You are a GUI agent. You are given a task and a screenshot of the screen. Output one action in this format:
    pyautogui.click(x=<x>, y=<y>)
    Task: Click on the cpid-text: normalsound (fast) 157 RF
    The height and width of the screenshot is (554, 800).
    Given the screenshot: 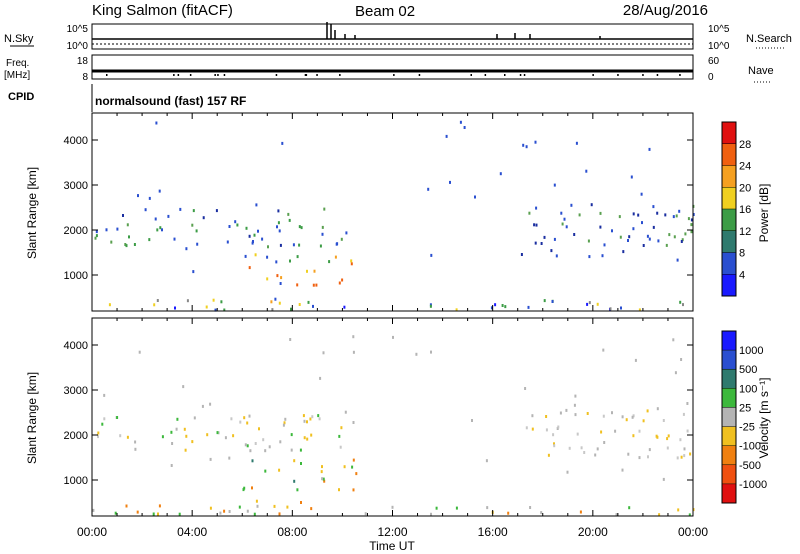 What is the action you would take?
    pyautogui.click(x=170, y=101)
    